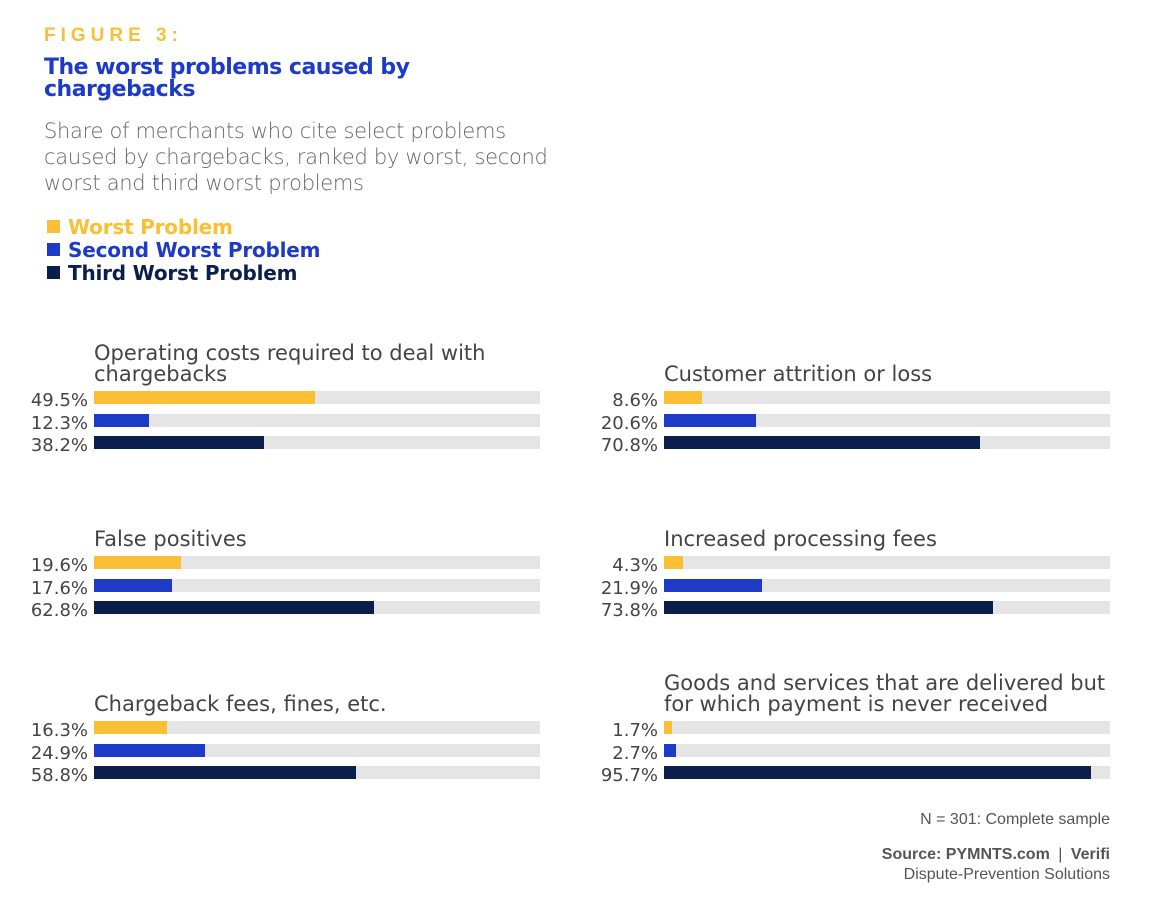 The width and height of the screenshot is (1150, 905). I want to click on source-line: Source: PYMNTS.com | Verifi, so click(996, 855).